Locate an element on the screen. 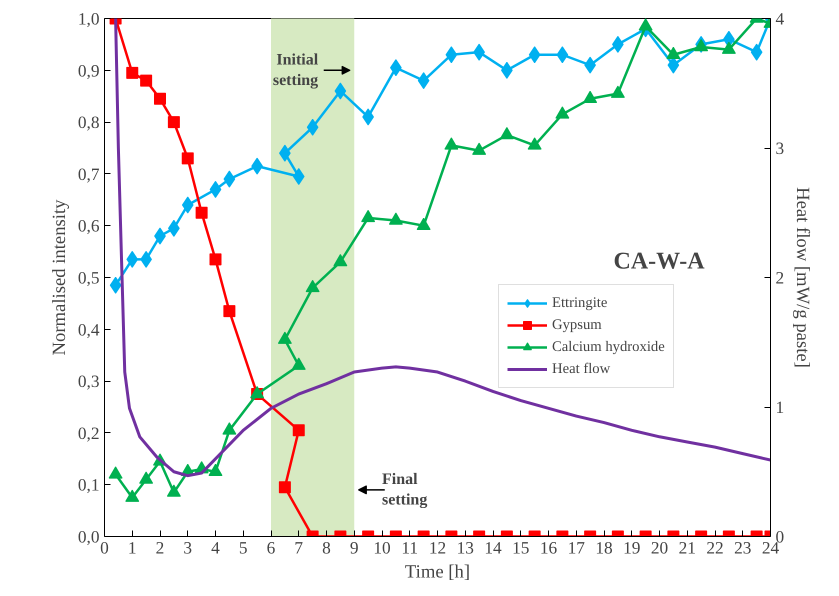  y-tick-label: 0,5 is located at coordinates (89, 278).